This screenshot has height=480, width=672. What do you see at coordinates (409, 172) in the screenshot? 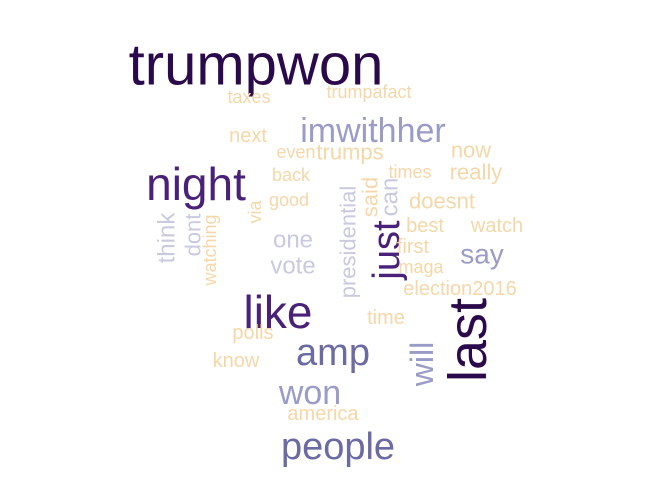
I see `word-times: times` at bounding box center [409, 172].